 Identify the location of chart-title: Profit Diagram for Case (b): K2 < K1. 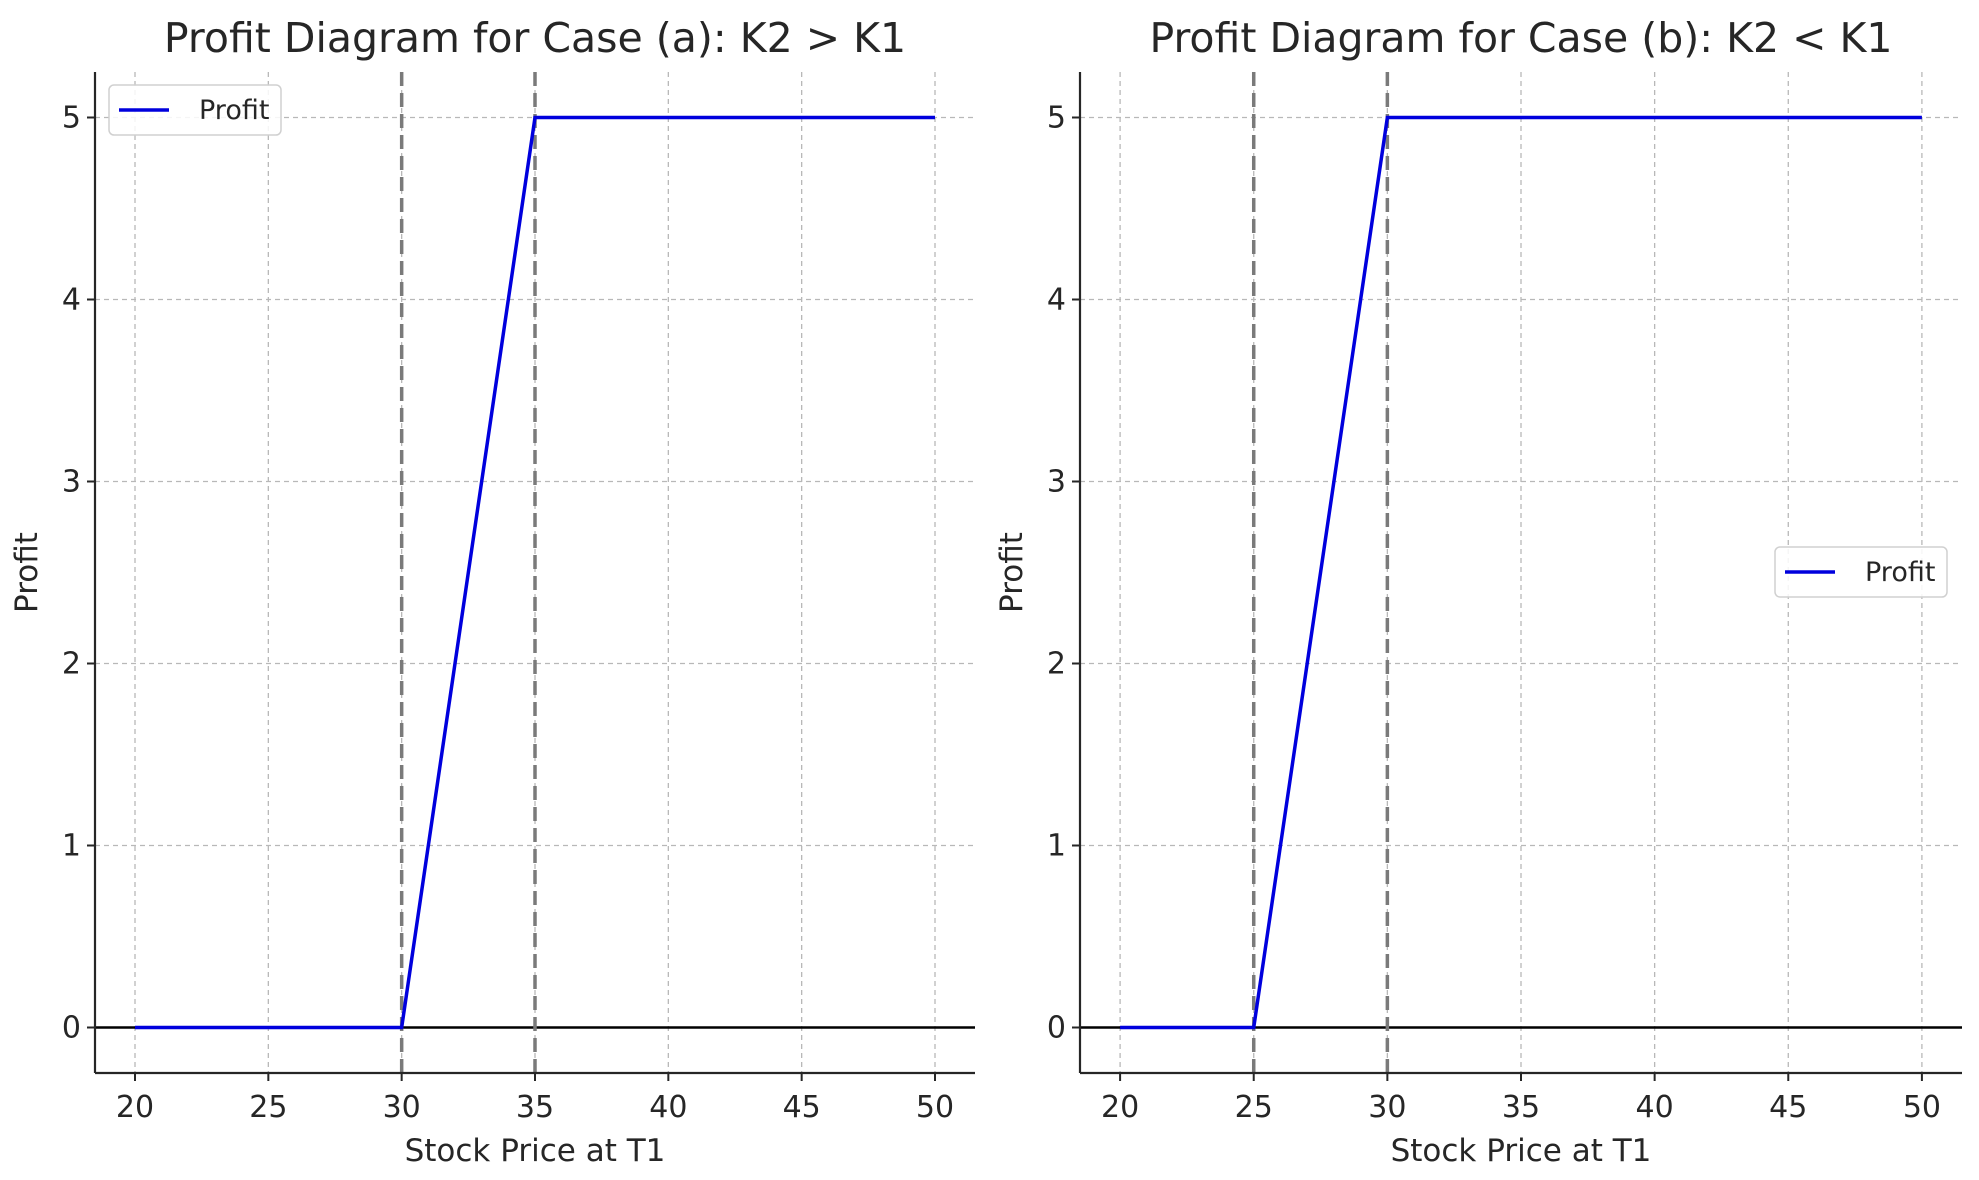
(1520, 38).